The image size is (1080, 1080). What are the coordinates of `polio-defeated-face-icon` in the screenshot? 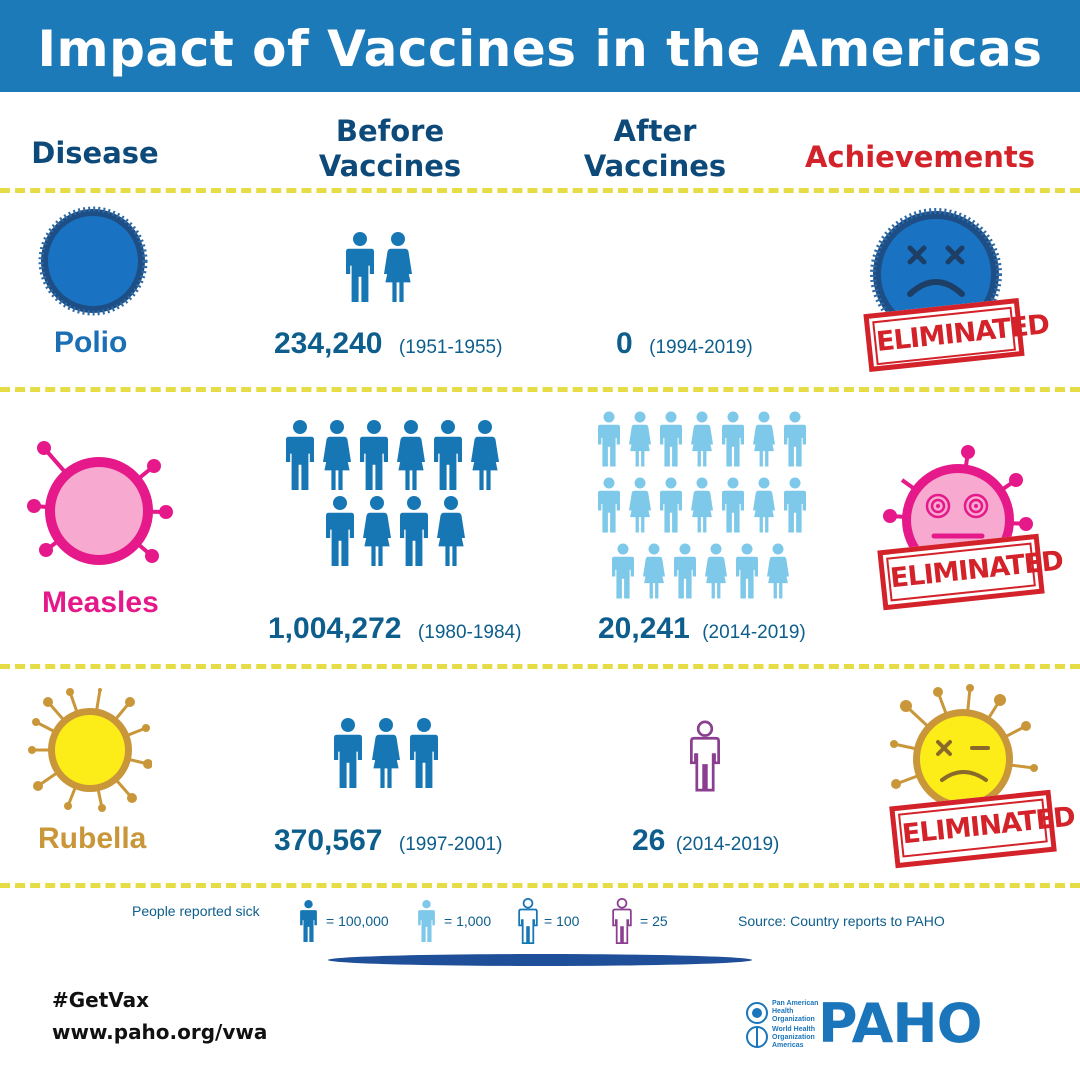 It's located at (936, 274).